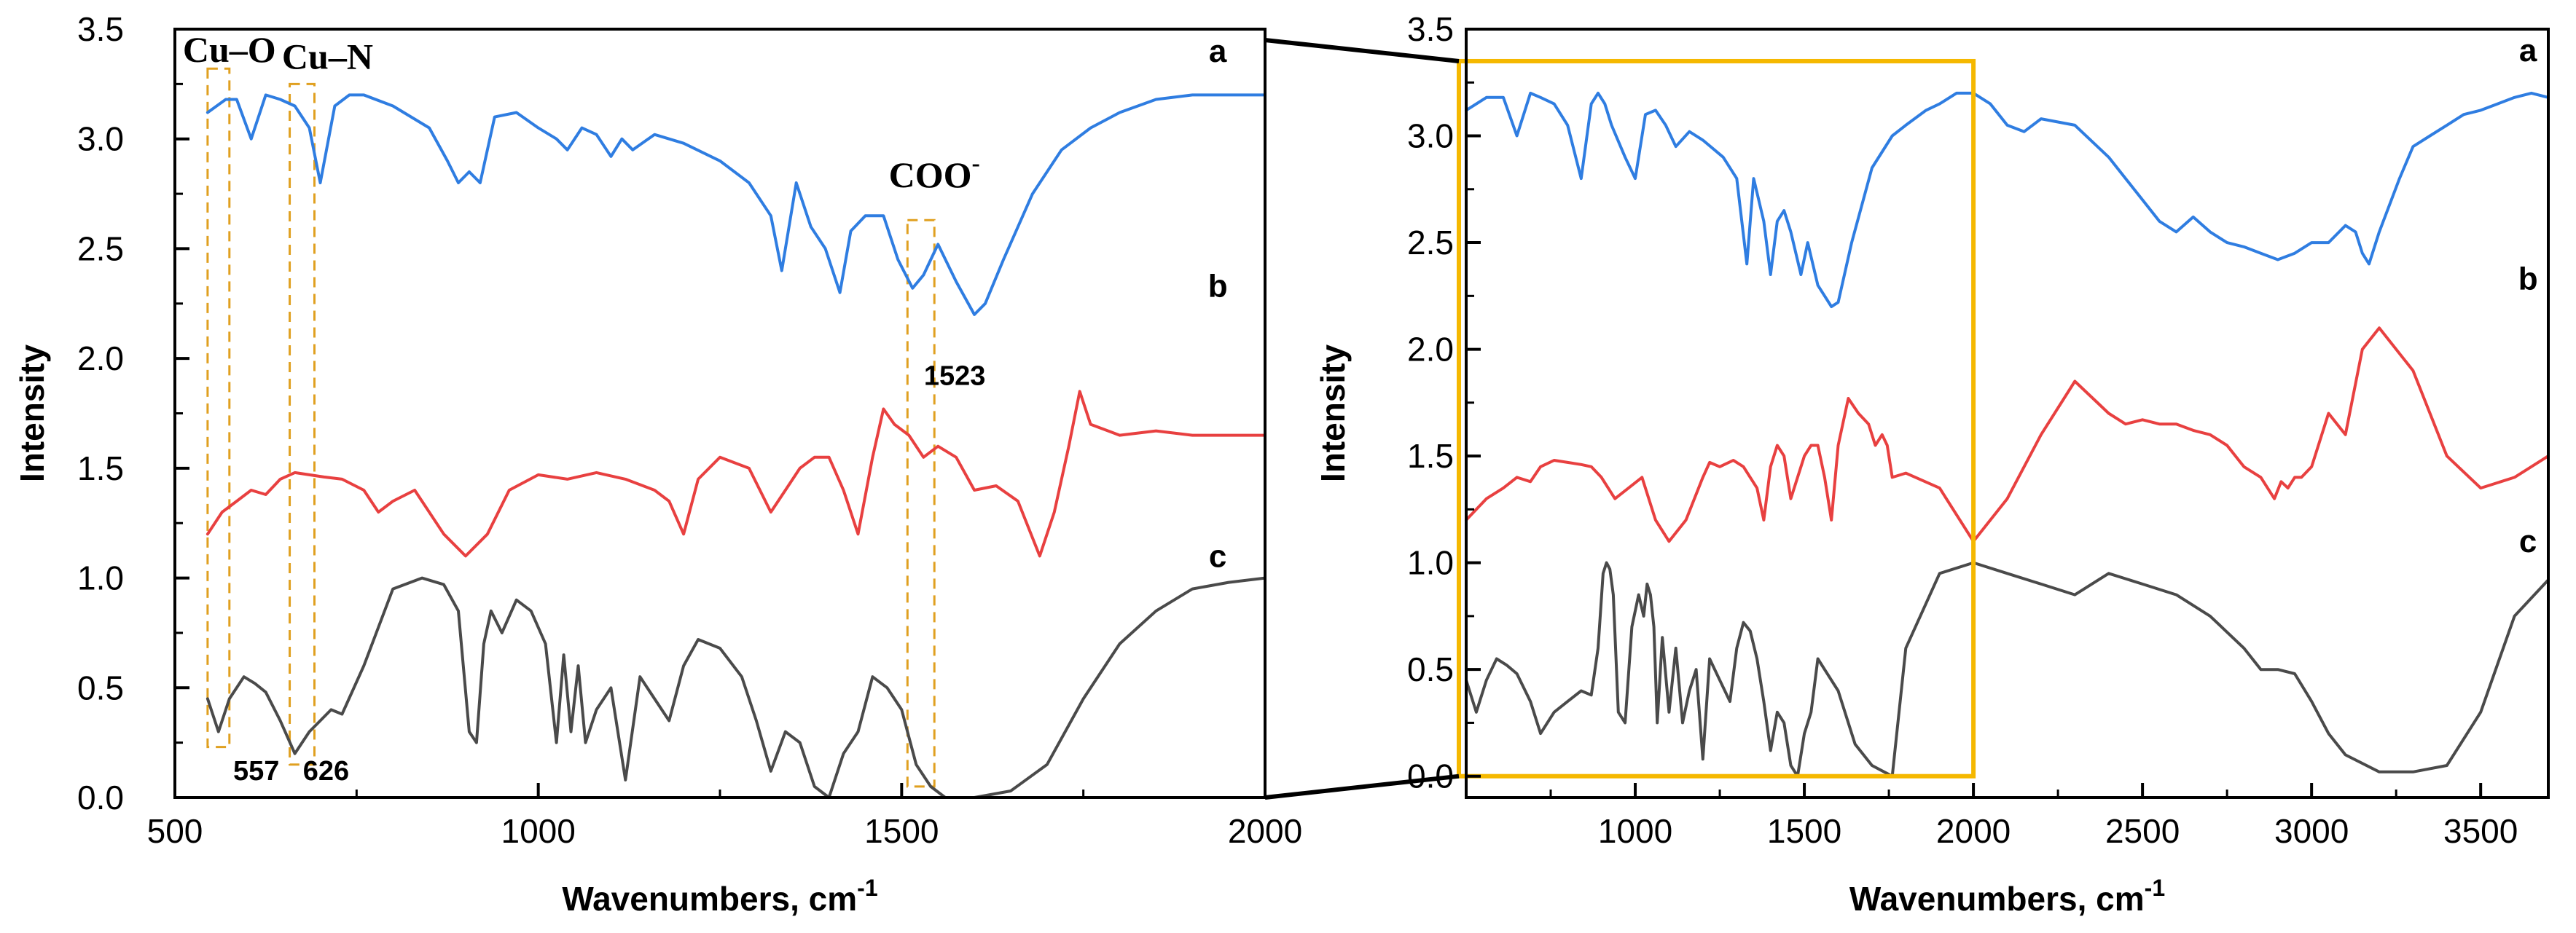 The height and width of the screenshot is (933, 2576). Describe the element at coordinates (100, 798) in the screenshot. I see `y-tick-label: 0.0` at that location.